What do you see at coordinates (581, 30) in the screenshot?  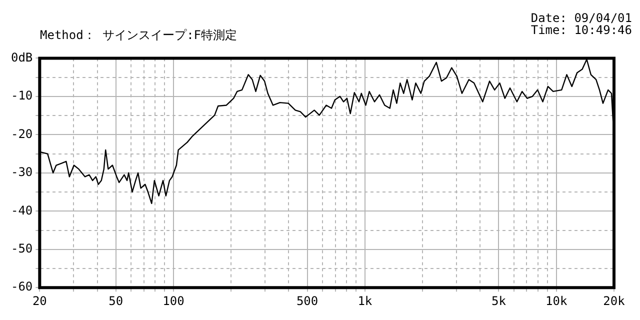 I see `text: Time: 10:49:46` at bounding box center [581, 30].